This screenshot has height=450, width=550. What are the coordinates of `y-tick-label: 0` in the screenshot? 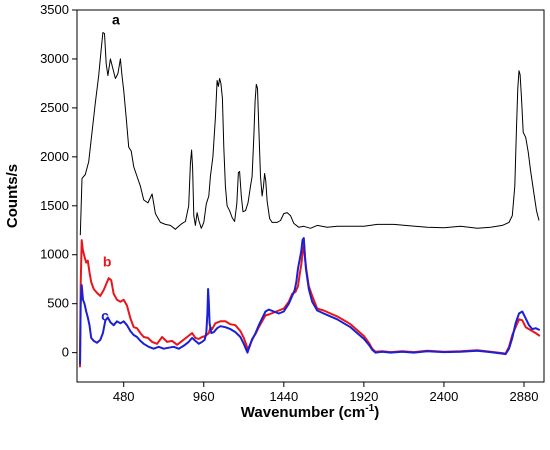 It's located at (65, 352).